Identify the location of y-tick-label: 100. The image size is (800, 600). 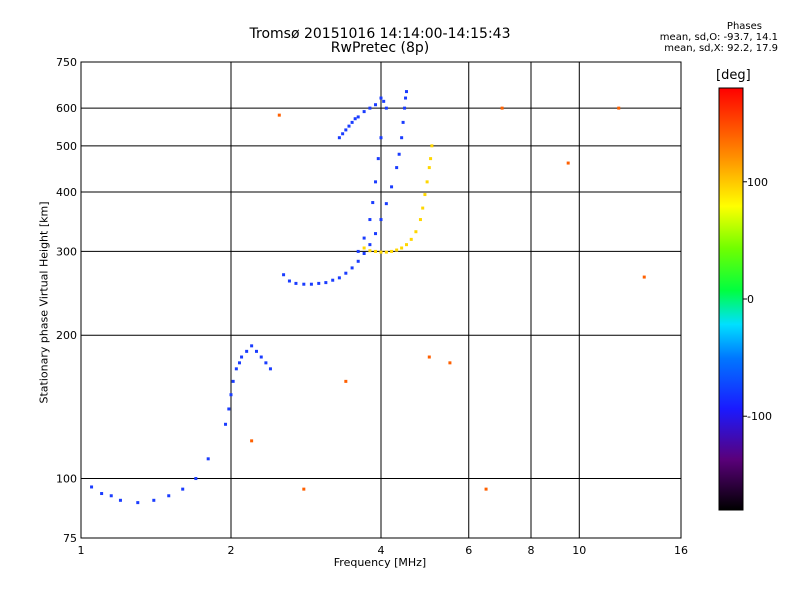
(66, 479).